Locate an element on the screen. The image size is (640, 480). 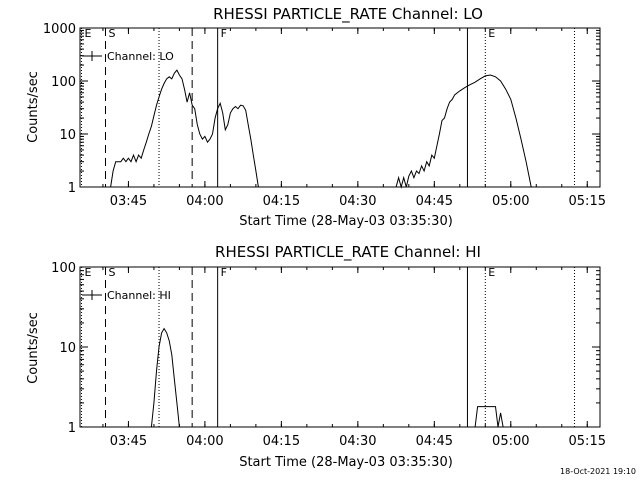
lo-ytick-label-3: 1000 is located at coordinates (59, 29).